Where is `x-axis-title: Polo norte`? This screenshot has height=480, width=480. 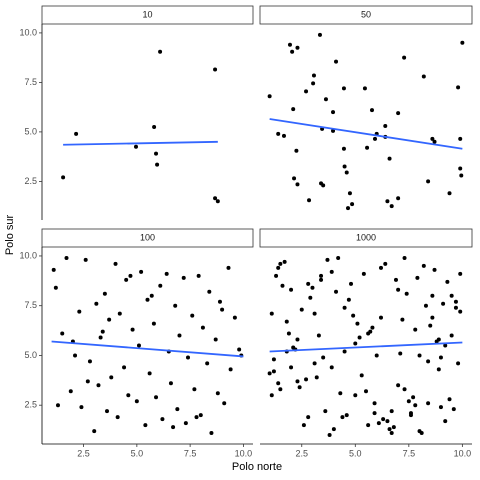
x-axis-title: Polo norte is located at coordinates (257, 467).